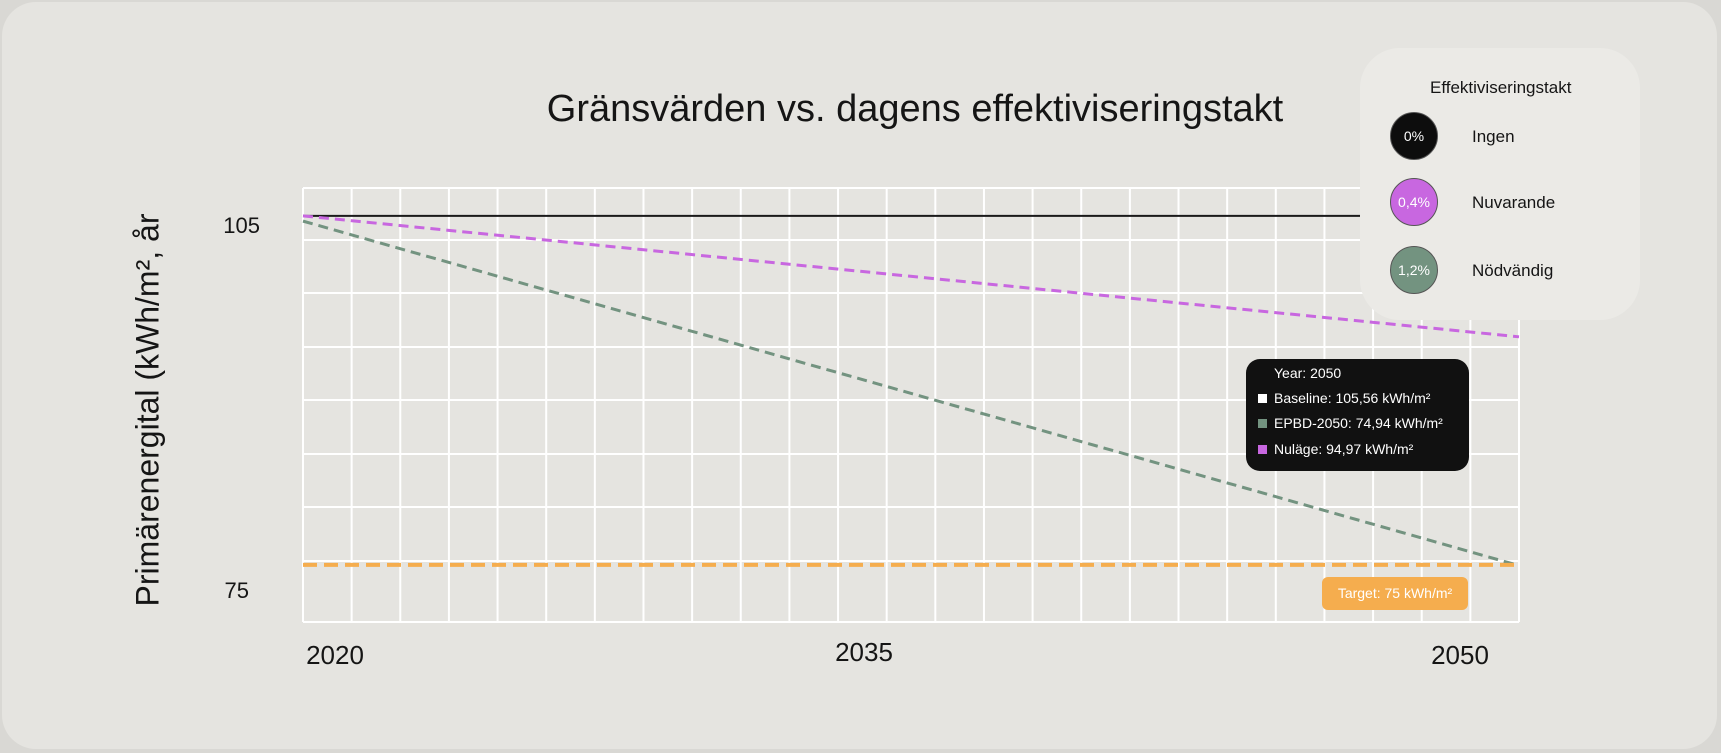  I want to click on legend-label: Nuvarande, so click(1514, 202).